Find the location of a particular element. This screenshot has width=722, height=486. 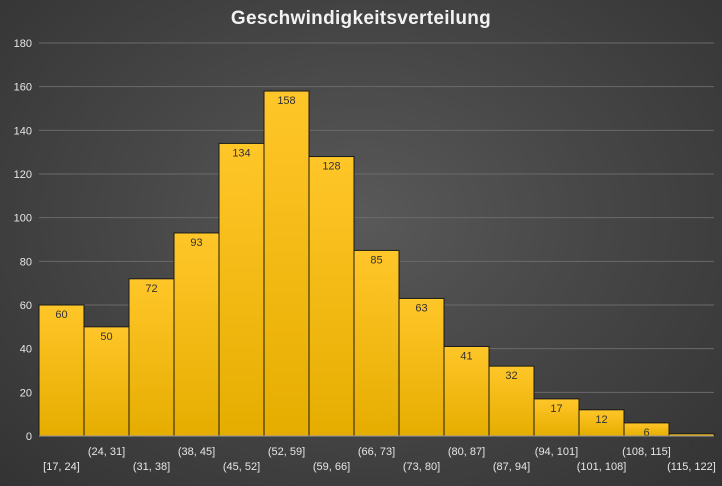

data-label: 32 is located at coordinates (511, 376).